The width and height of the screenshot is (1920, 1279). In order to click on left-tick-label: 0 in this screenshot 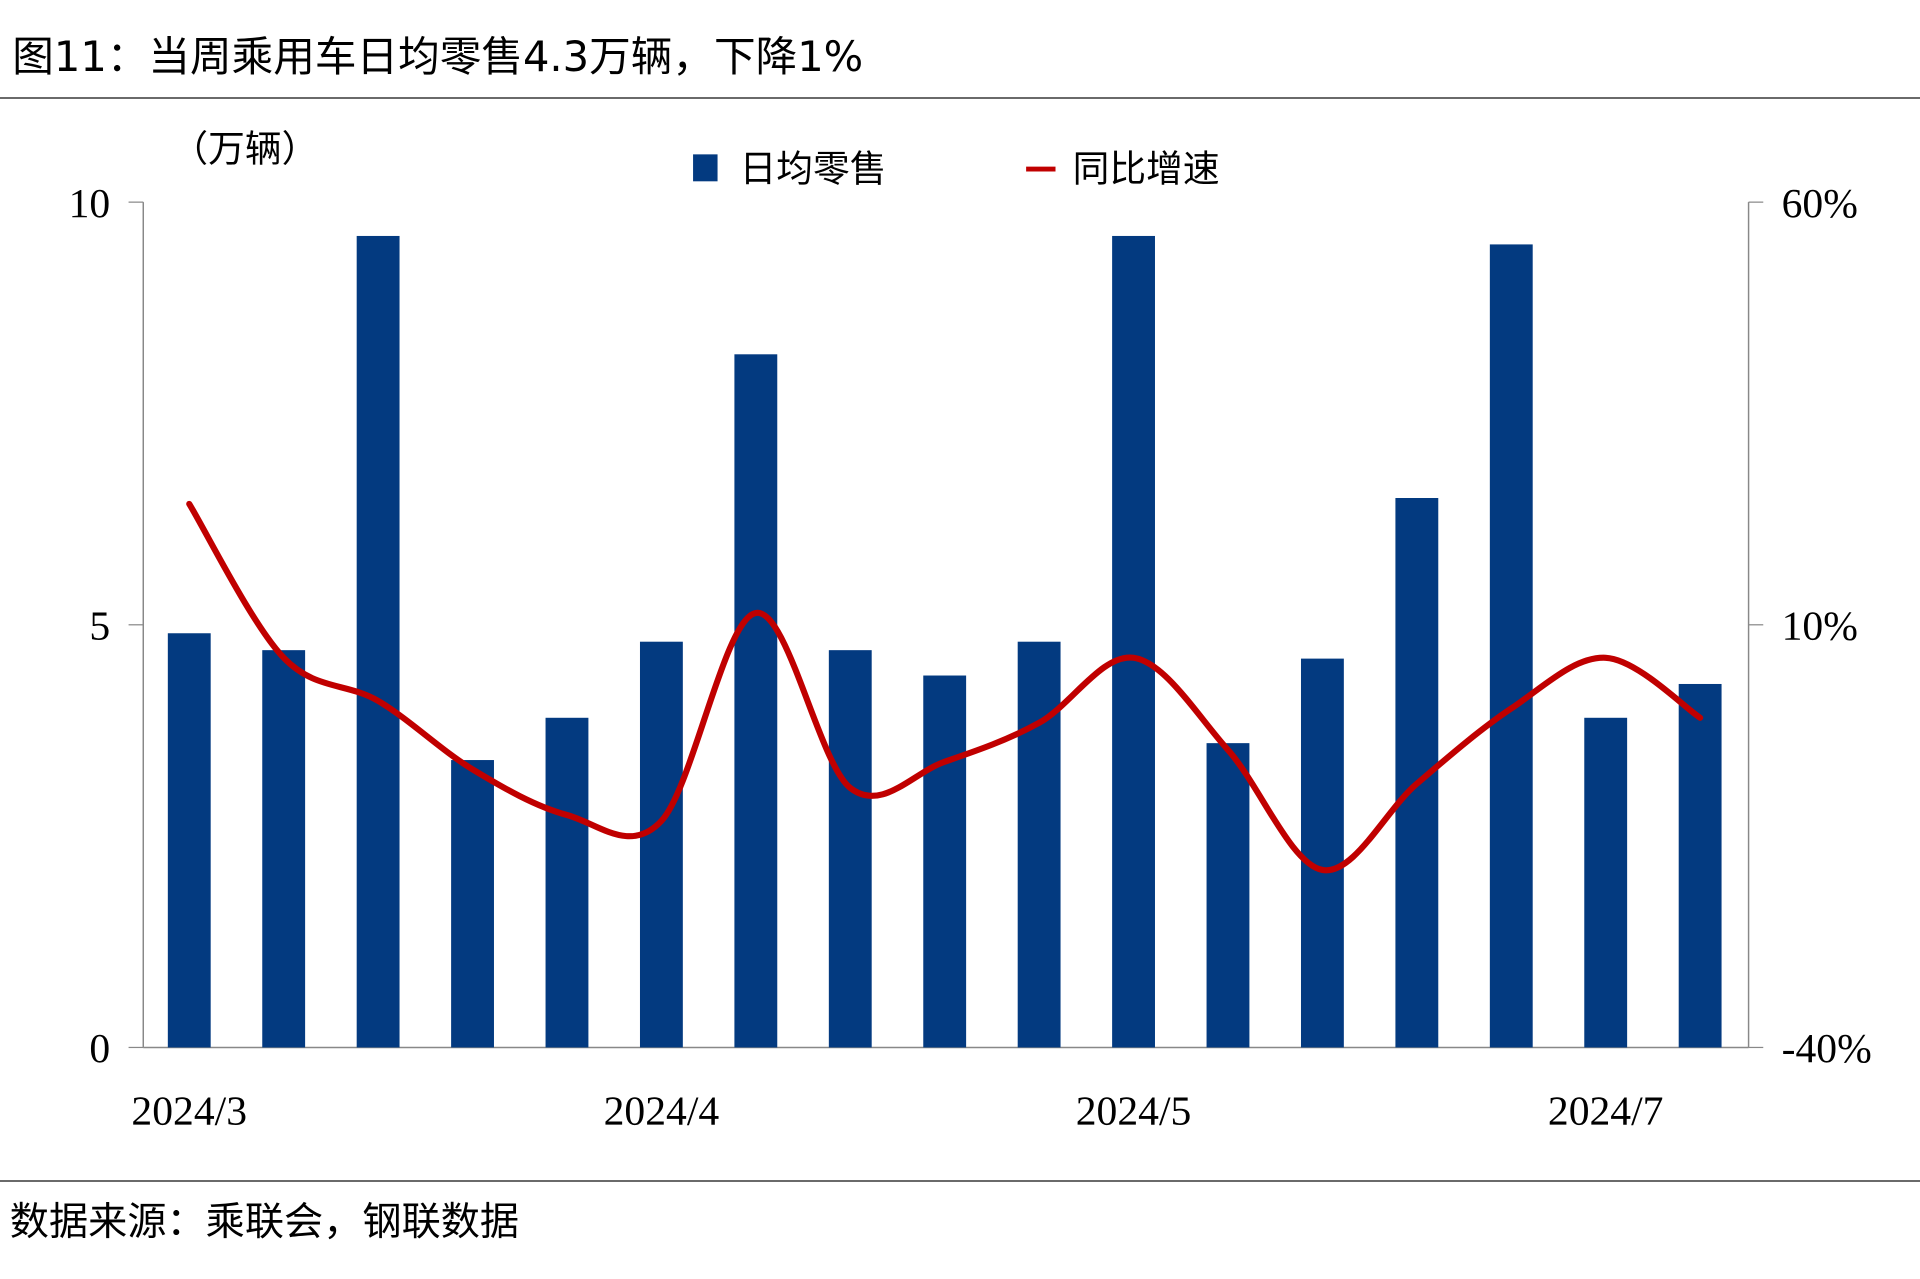, I will do `click(99, 1049)`.